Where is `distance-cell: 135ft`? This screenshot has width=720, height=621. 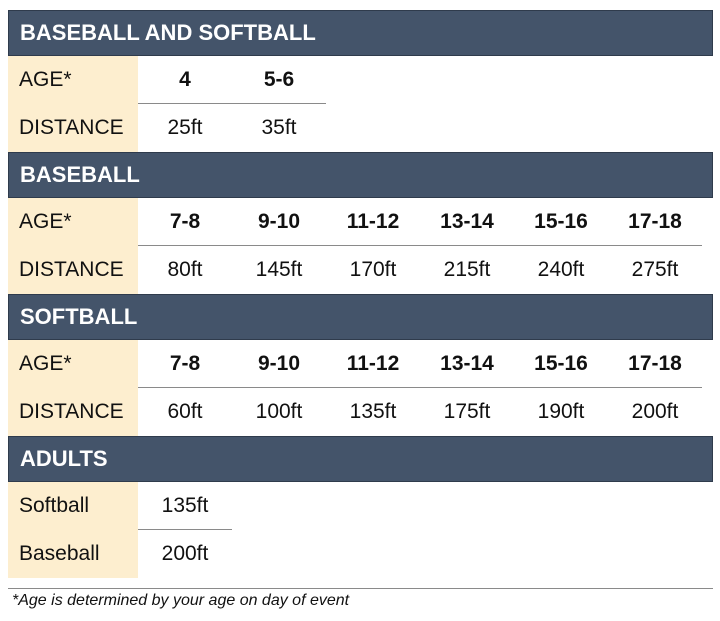 distance-cell: 135ft is located at coordinates (373, 411).